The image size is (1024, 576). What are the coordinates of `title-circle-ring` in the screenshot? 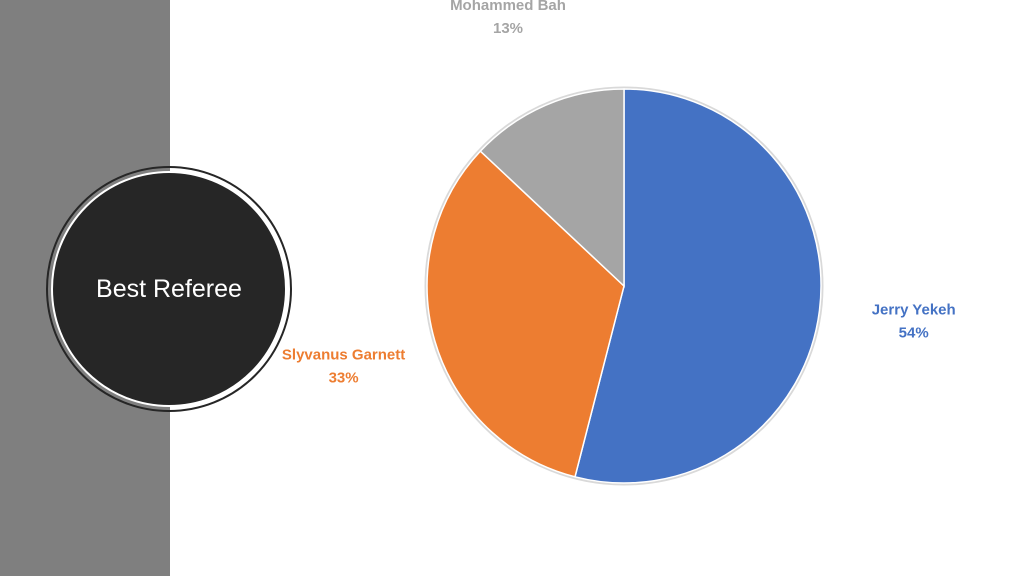 It's located at (169, 289).